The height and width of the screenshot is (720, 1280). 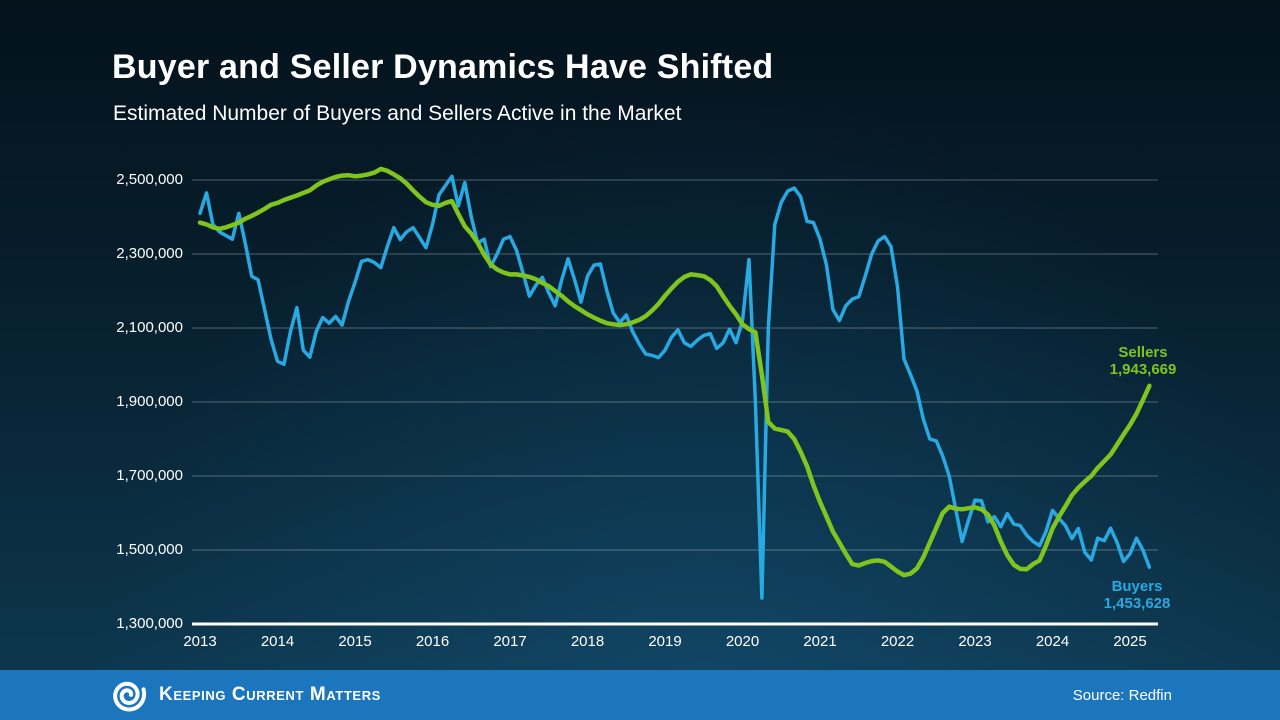 What do you see at coordinates (149, 549) in the screenshot?
I see `y-tick-label: 1,500,000` at bounding box center [149, 549].